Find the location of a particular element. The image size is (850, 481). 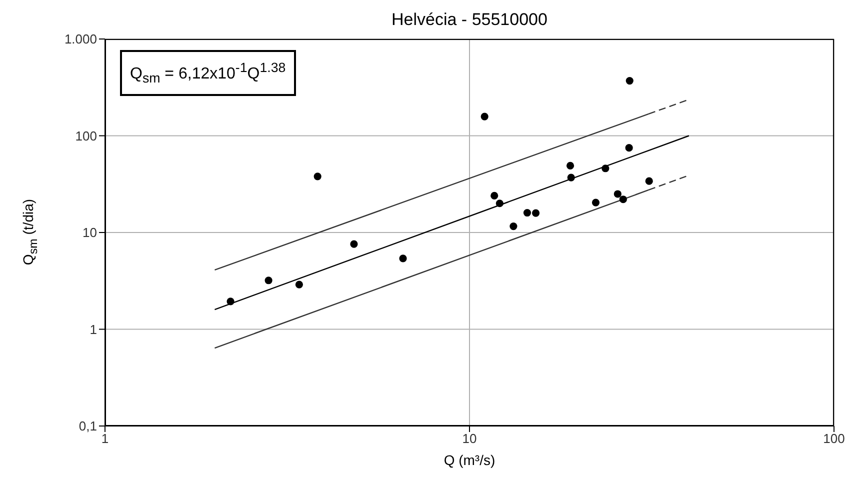

x-axis-title: Q (m³/s) is located at coordinates (469, 460).